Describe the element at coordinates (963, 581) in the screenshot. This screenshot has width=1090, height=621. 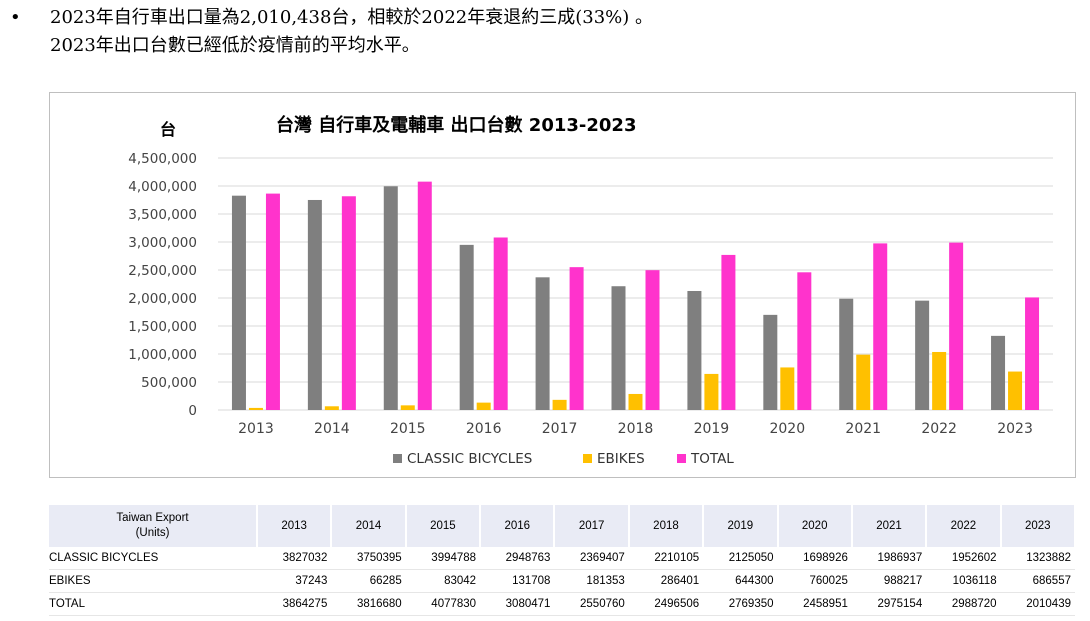
I see `table-cell: 1036118` at that location.